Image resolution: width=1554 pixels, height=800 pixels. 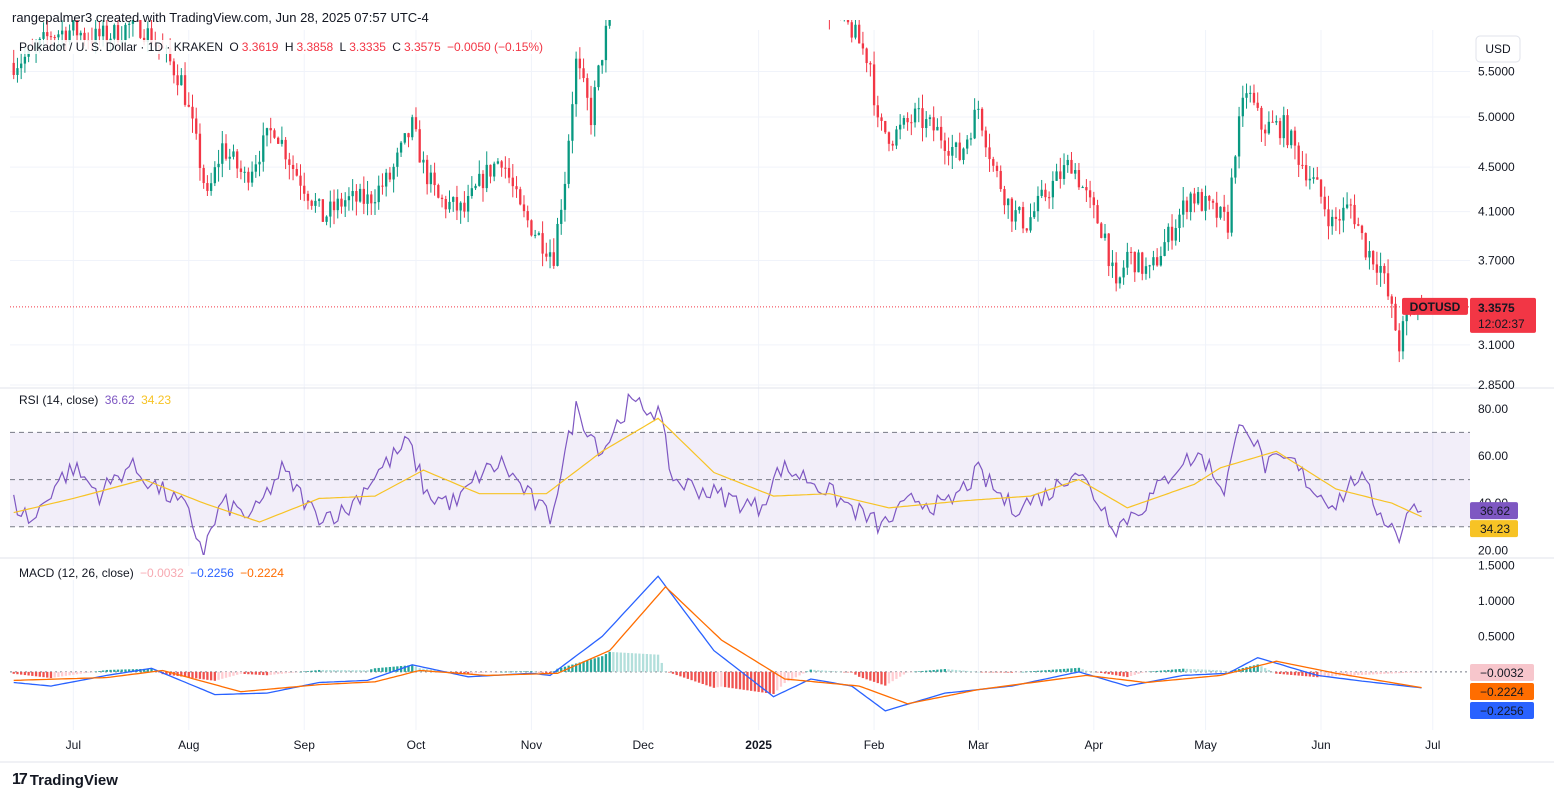 What do you see at coordinates (119, 400) in the screenshot?
I see `rsi-legend-value: 36.62` at bounding box center [119, 400].